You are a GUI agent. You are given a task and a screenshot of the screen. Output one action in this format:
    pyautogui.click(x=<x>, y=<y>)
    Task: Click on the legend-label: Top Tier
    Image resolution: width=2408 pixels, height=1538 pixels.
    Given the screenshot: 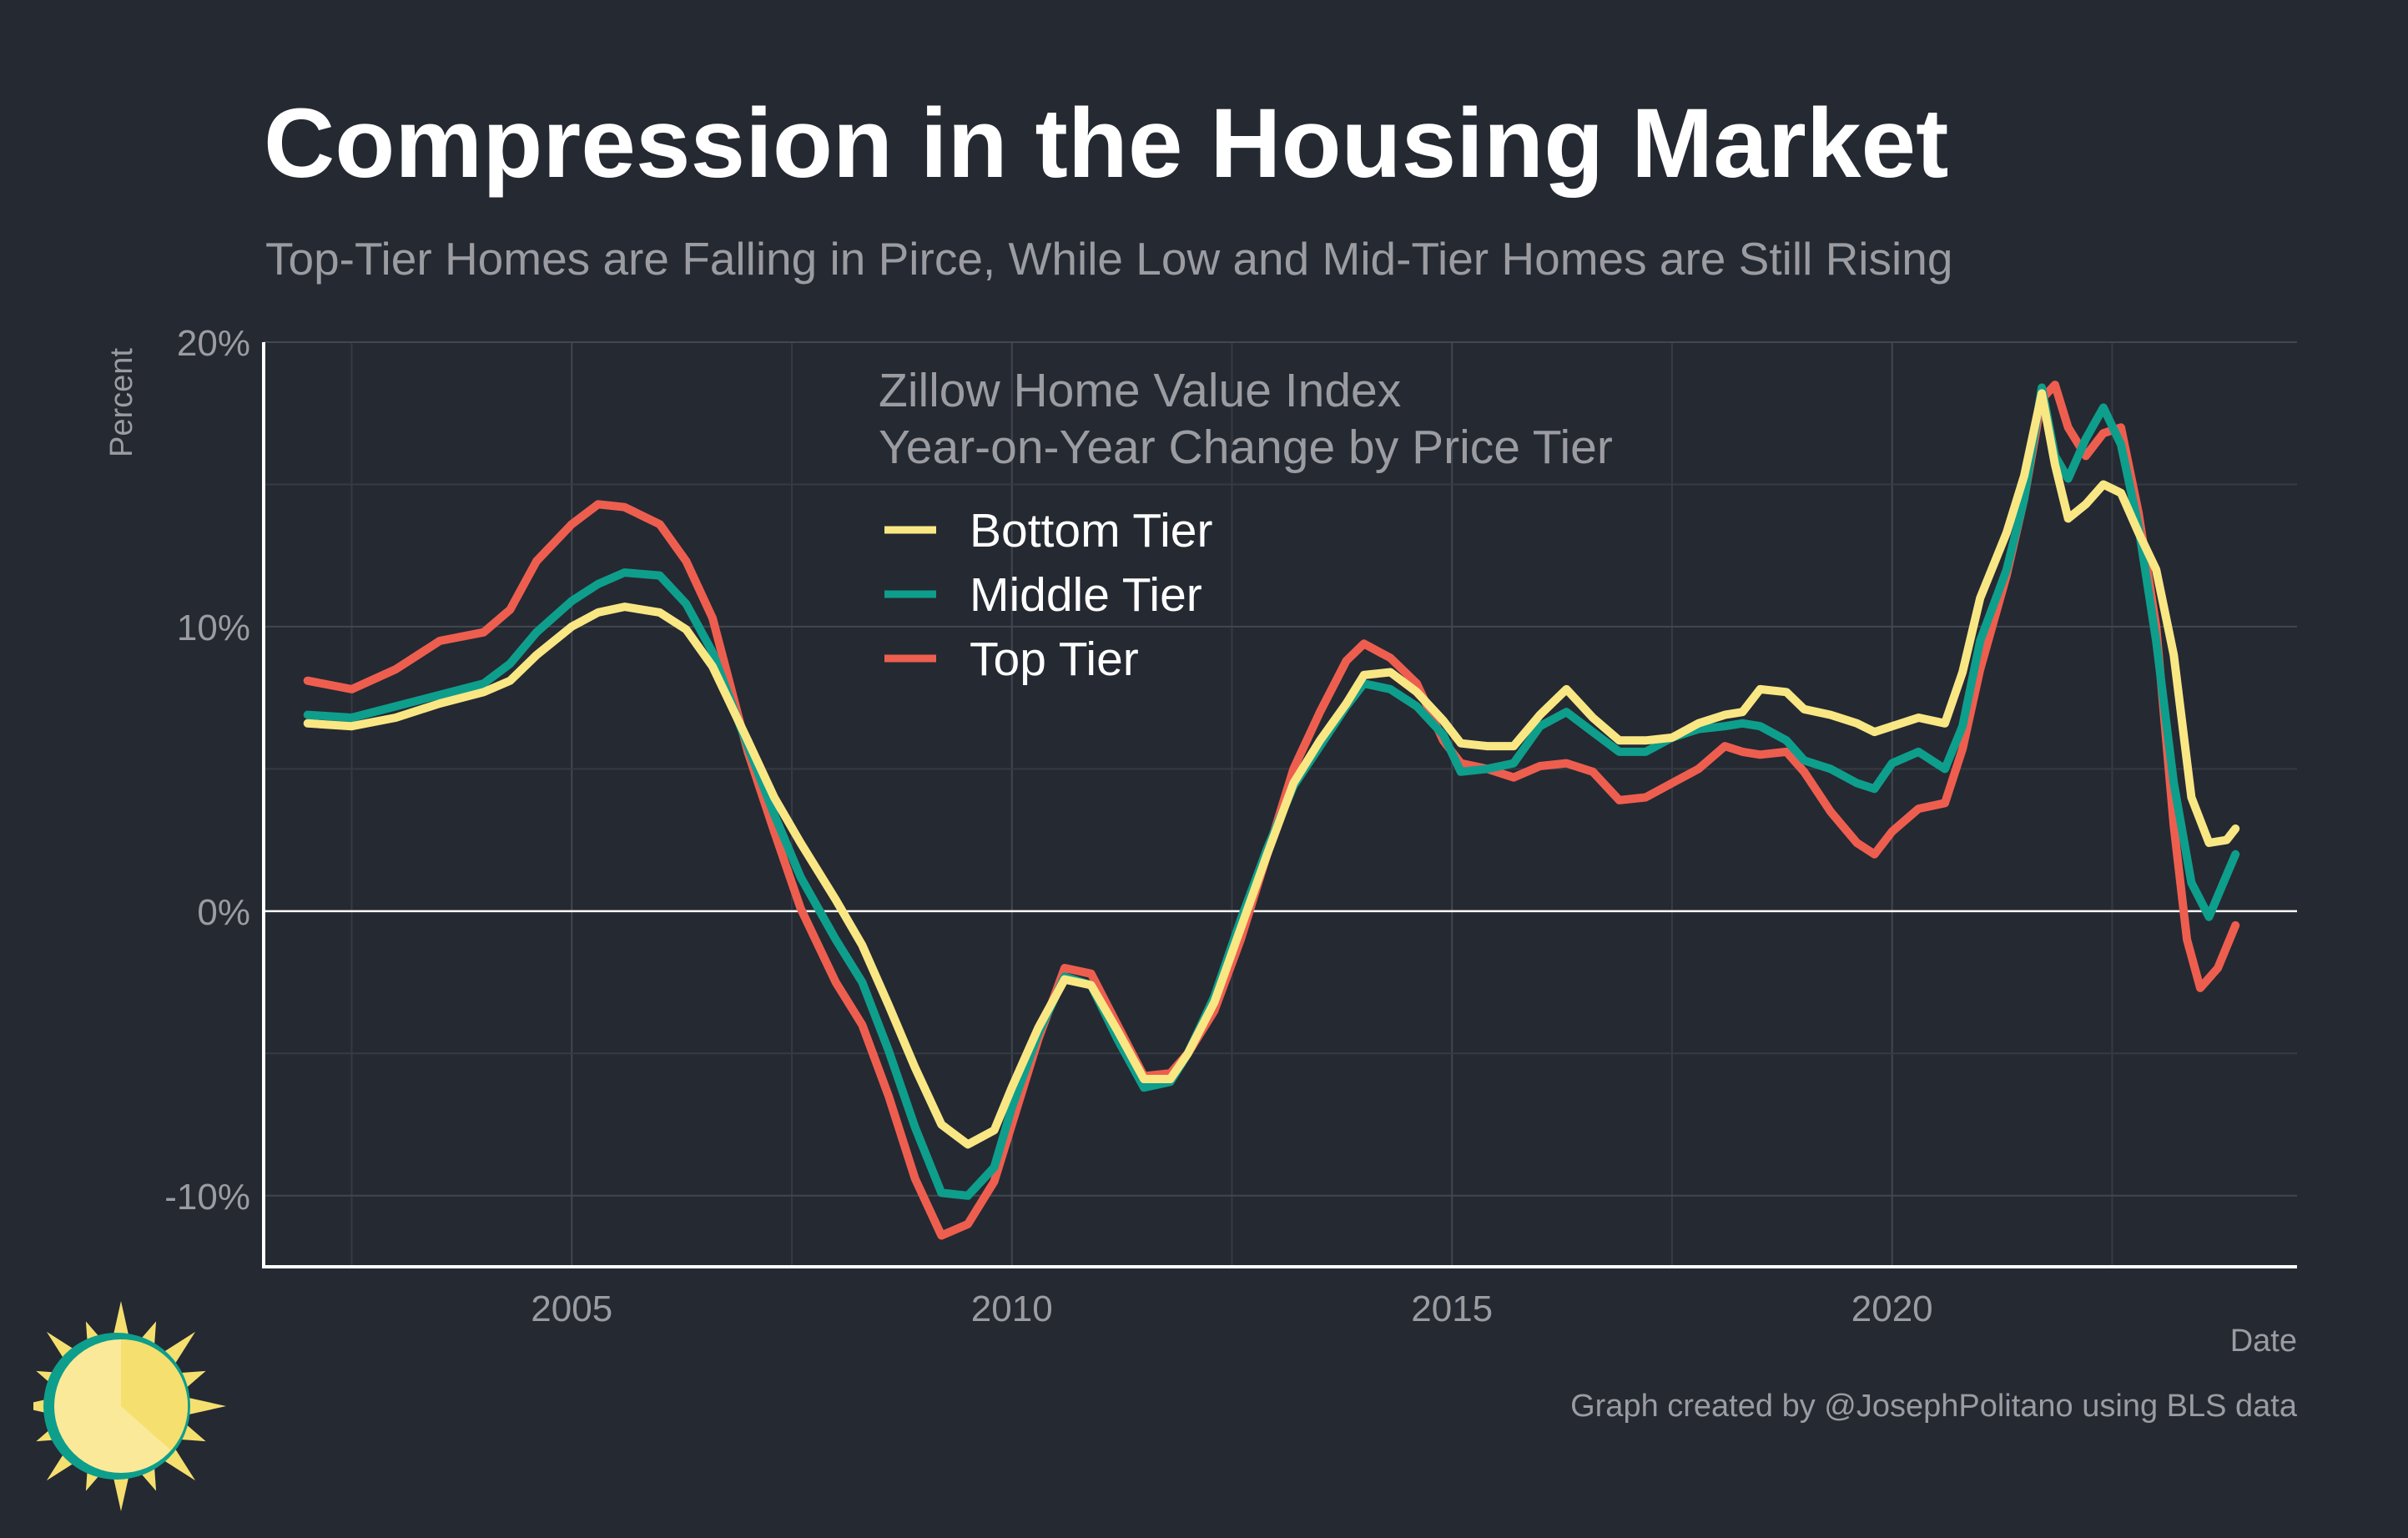 What is the action you would take?
    pyautogui.click(x=1054, y=659)
    